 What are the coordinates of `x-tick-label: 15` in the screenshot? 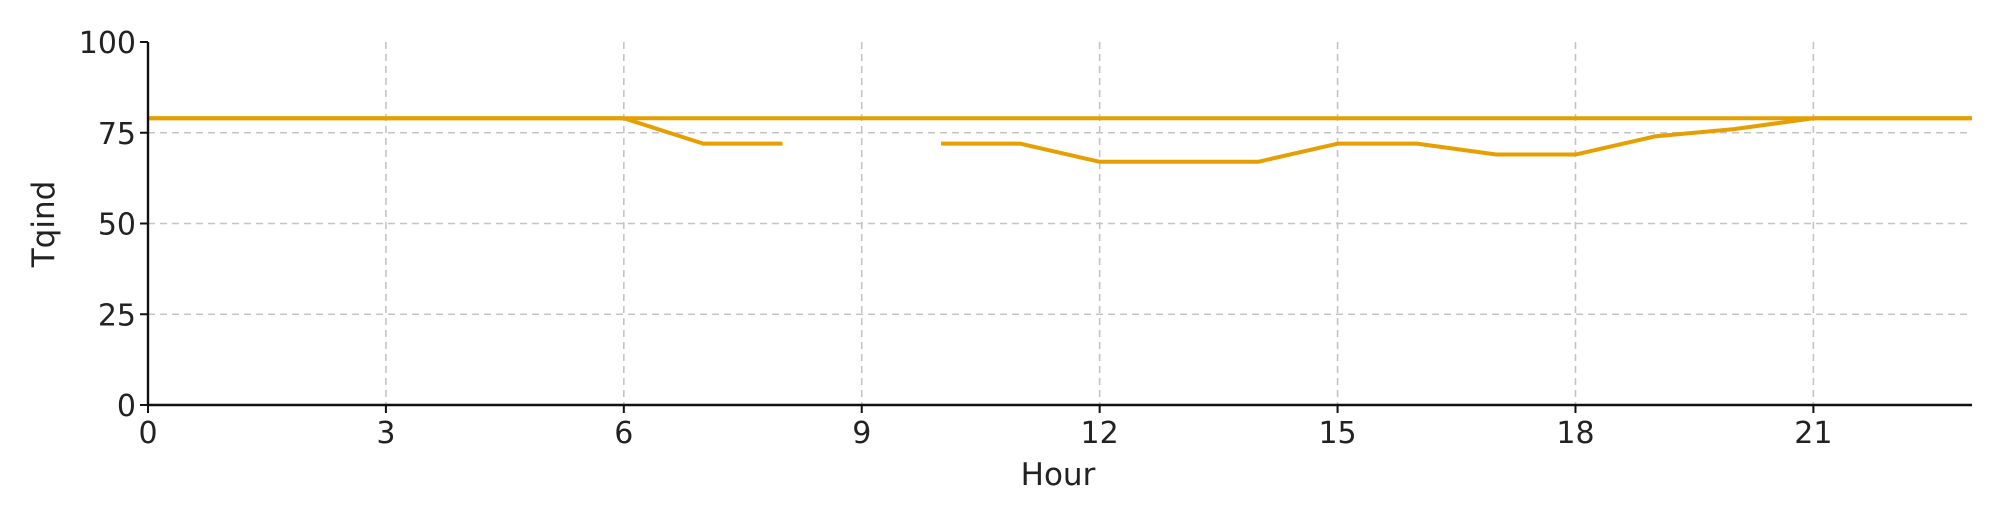 It's located at (1337, 433).